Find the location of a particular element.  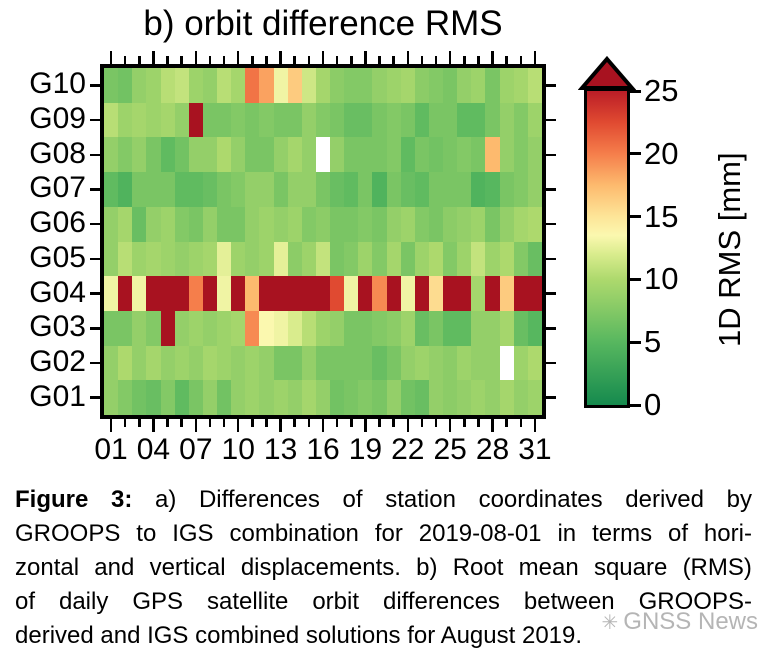

caption-word: coordinates is located at coordinates (540, 499).